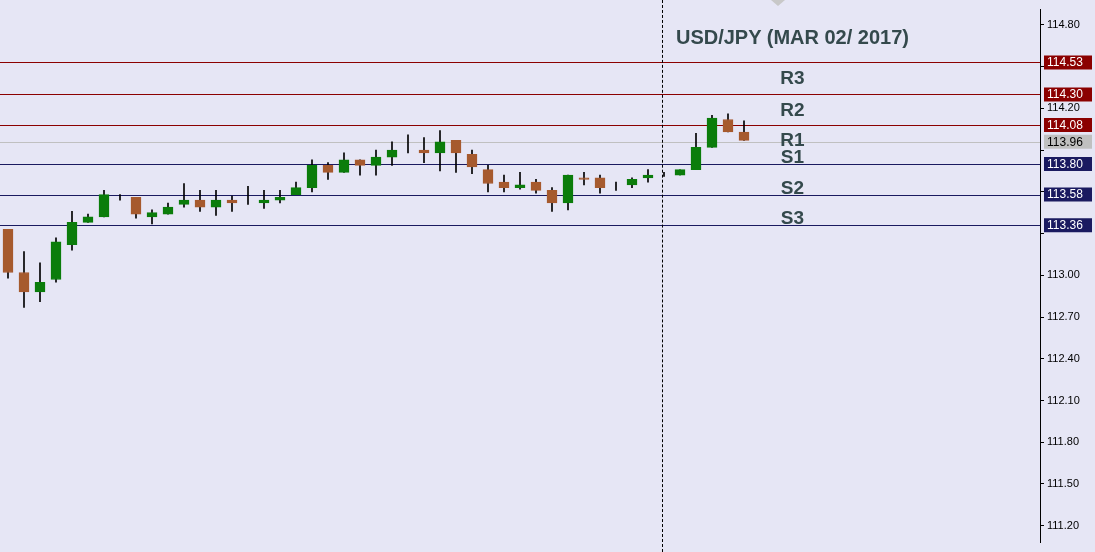  Describe the element at coordinates (792, 77) in the screenshot. I see `ref-line-label: R3` at that location.